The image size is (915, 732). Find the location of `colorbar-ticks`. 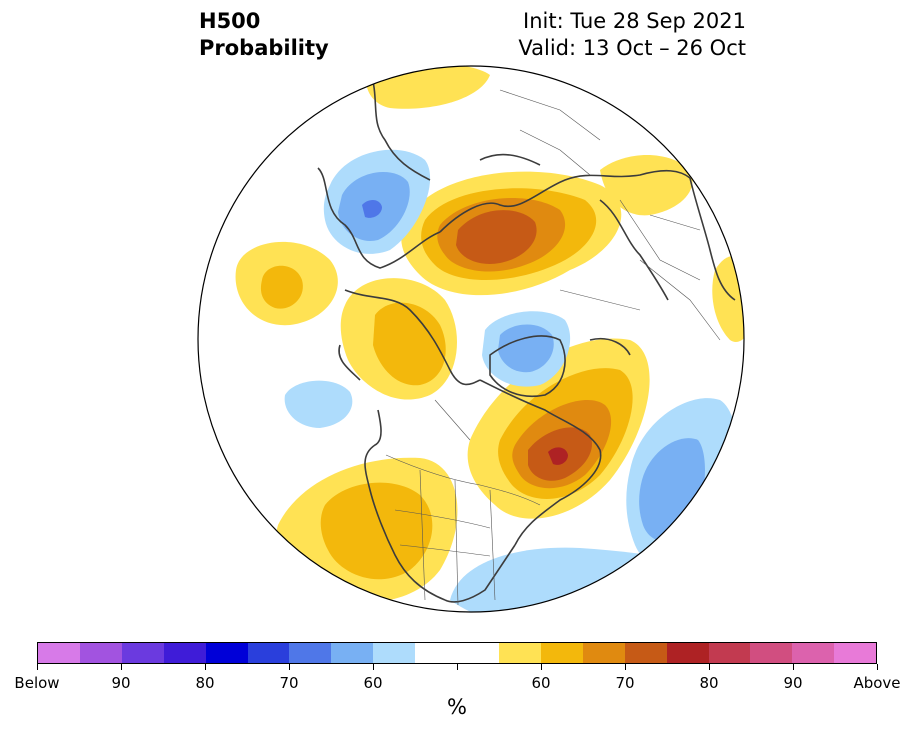

colorbar-ticks is located at coordinates (457, 668).